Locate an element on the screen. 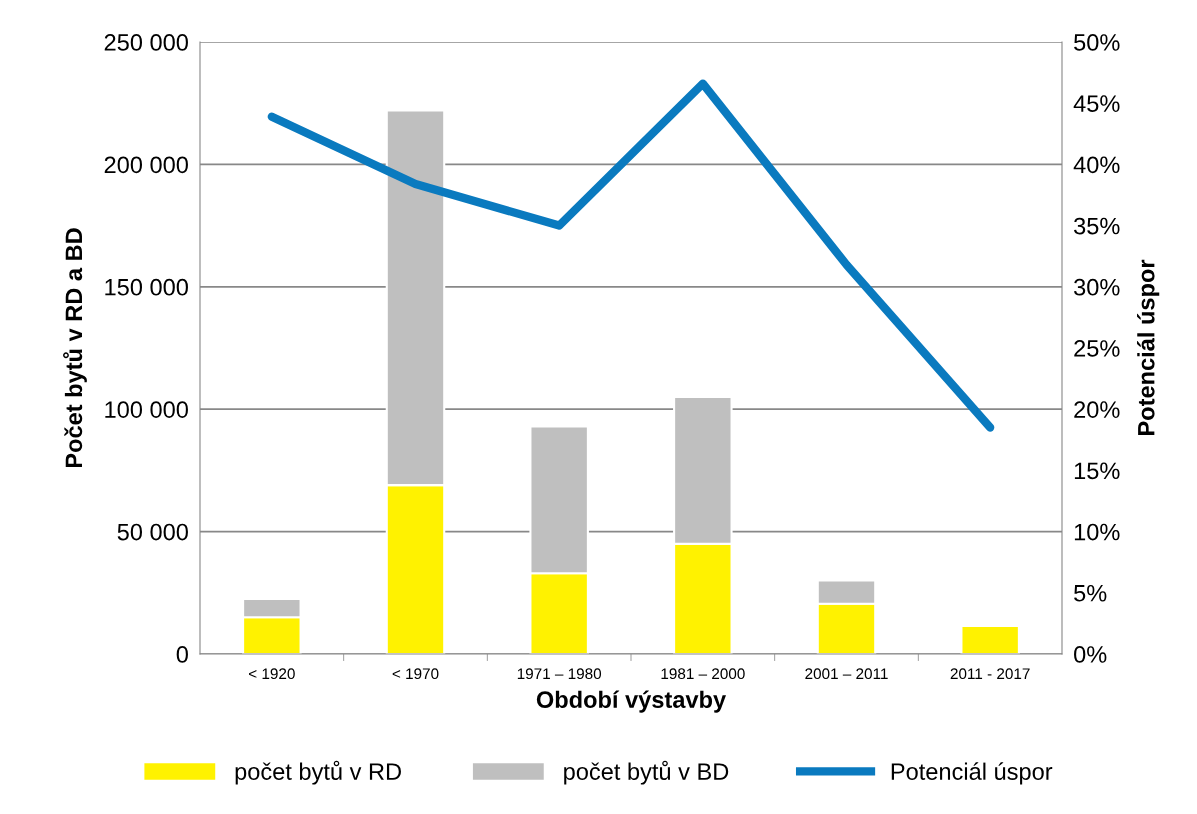  x-tick-label: 1981 – 2000 is located at coordinates (703, 674).